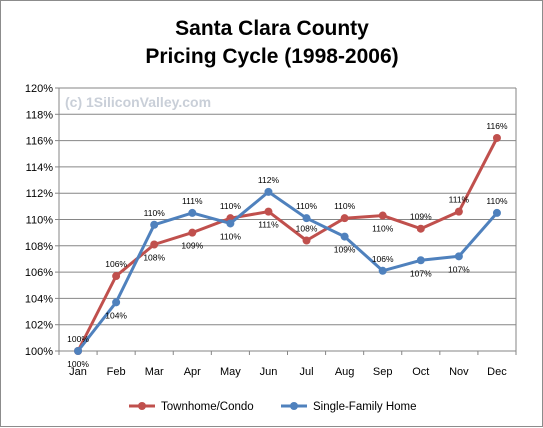 This screenshot has width=543, height=428. What do you see at coordinates (272, 28) in the screenshot?
I see `chart-title-line-1: Santa Clara County` at bounding box center [272, 28].